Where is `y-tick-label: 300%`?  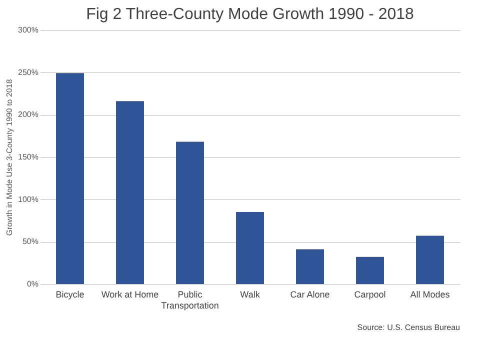 y-tick-label: 300% is located at coordinates (28, 30).